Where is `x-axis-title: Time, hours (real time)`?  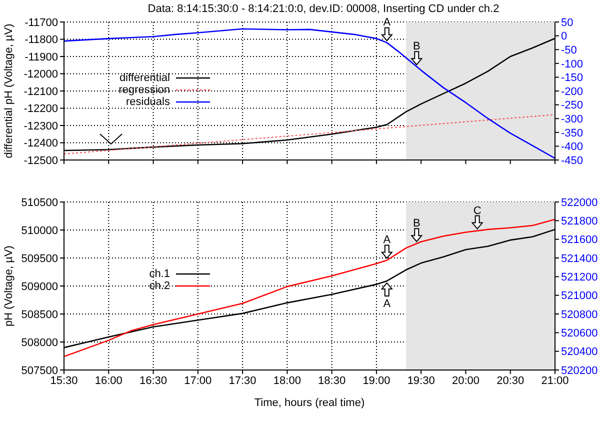 x-axis-title: Time, hours (real time) is located at coordinates (309, 403).